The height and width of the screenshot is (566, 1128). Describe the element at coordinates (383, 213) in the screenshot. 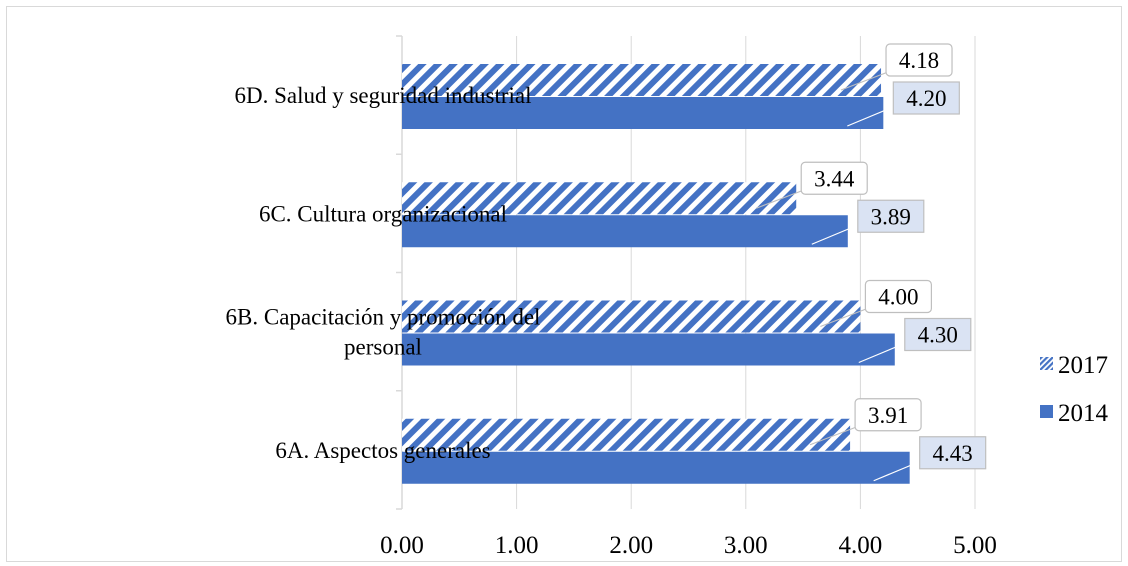

I see `category-label: 6C. Cultura organizacional` at that location.